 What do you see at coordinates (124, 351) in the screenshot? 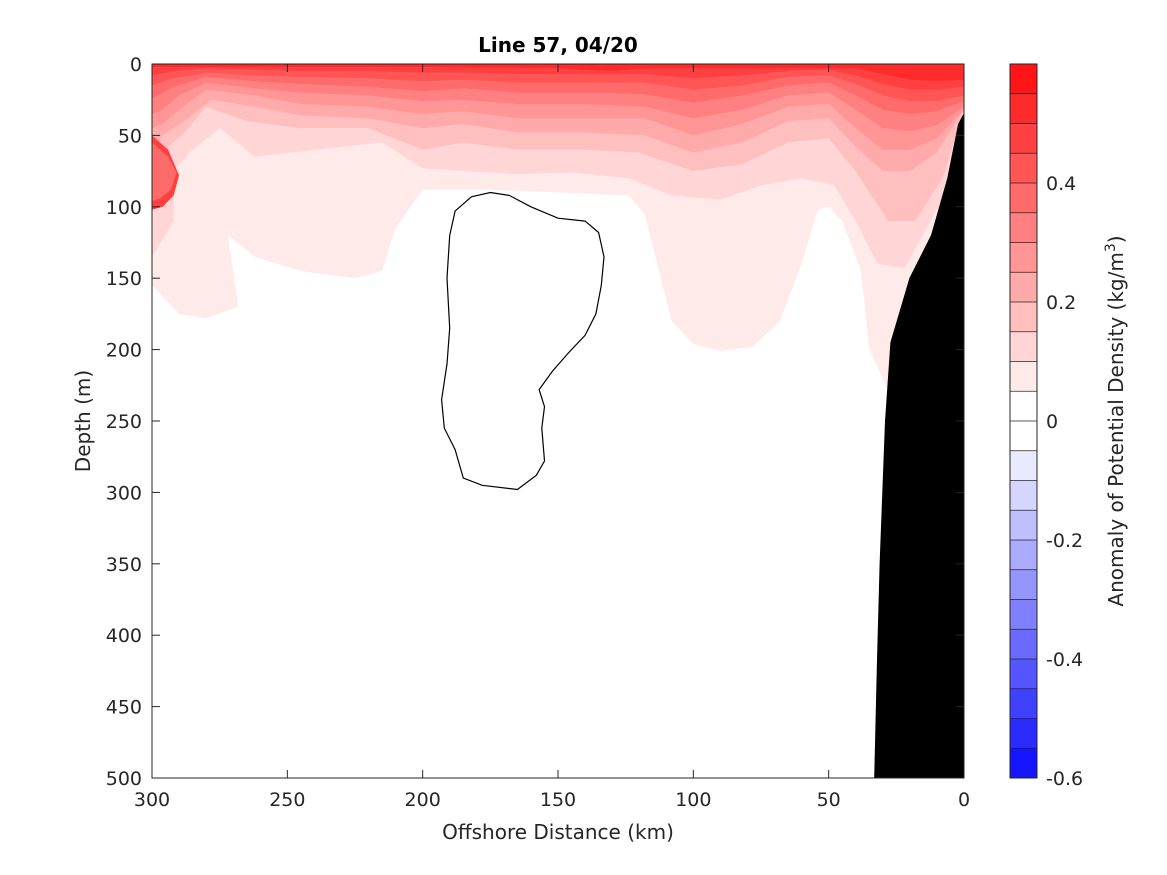
I see `y-tick-label: 200` at bounding box center [124, 351].